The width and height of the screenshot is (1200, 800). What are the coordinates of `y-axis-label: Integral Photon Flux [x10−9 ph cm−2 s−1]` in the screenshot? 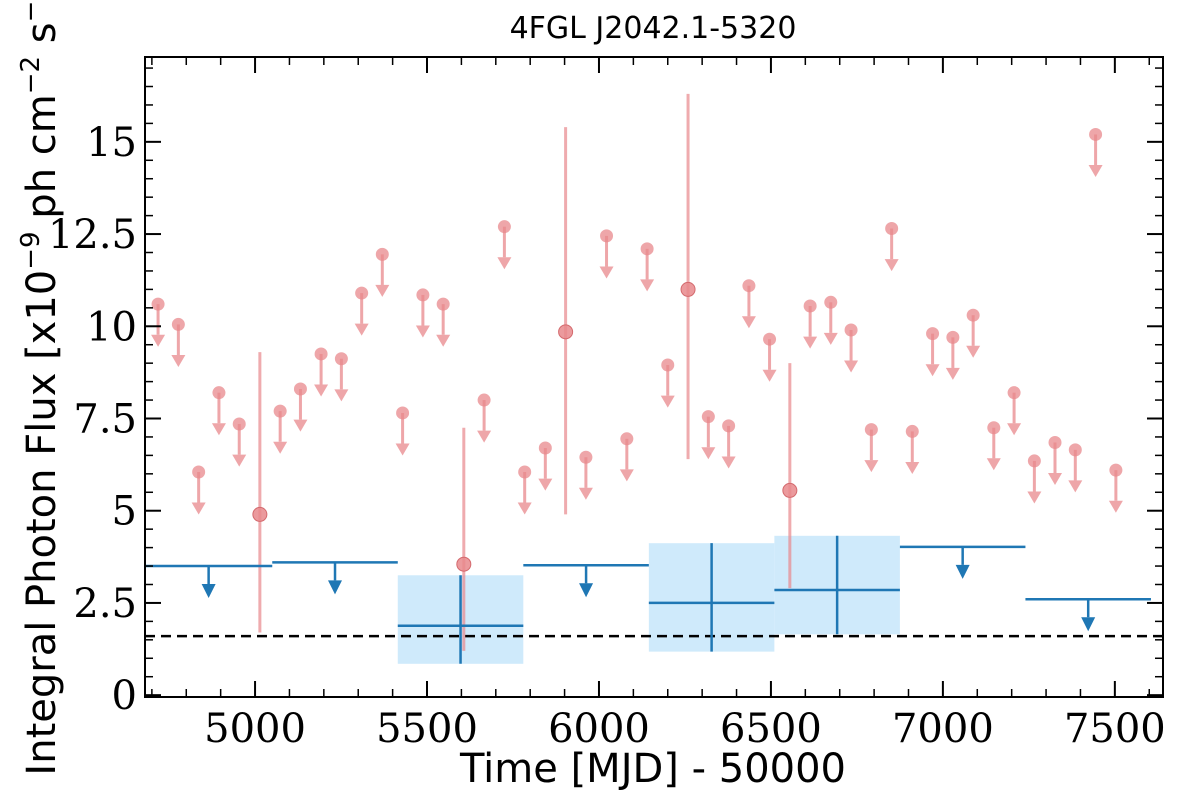 It's located at (40, 388).